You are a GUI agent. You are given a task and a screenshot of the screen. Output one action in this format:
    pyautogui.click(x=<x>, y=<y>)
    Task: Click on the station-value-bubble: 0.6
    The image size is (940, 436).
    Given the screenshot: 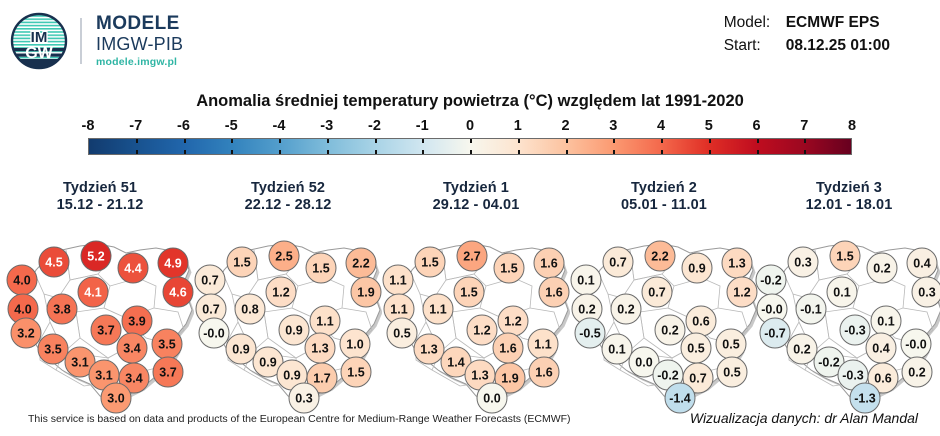 What is the action you would take?
    pyautogui.click(x=701, y=321)
    